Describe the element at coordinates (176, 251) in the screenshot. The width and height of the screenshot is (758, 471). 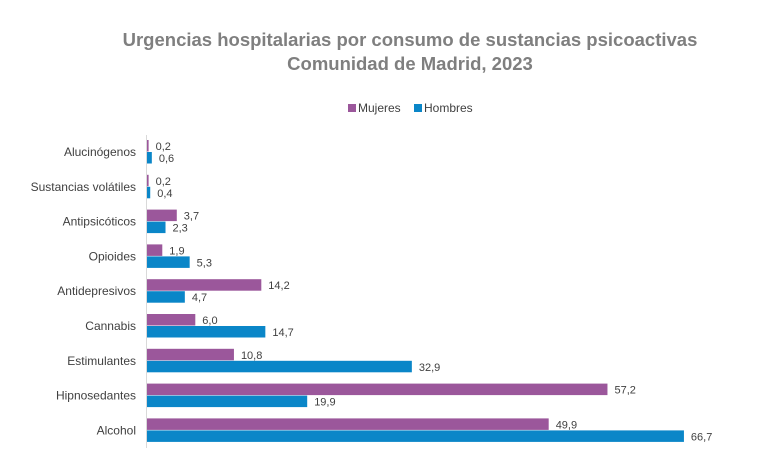
I see `data-label-mujeres: 1,9` at that location.